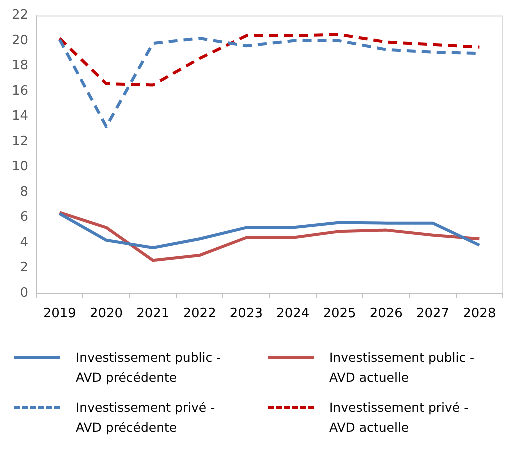  What do you see at coordinates (20, 91) in the screenshot?
I see `y-tick-label: 16` at bounding box center [20, 91].